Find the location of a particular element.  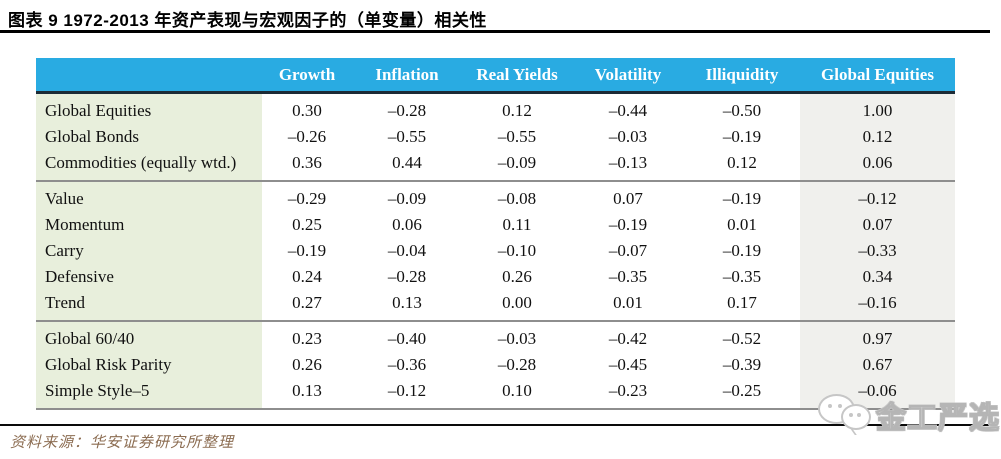

correlation-value: 0.44 is located at coordinates (407, 162).